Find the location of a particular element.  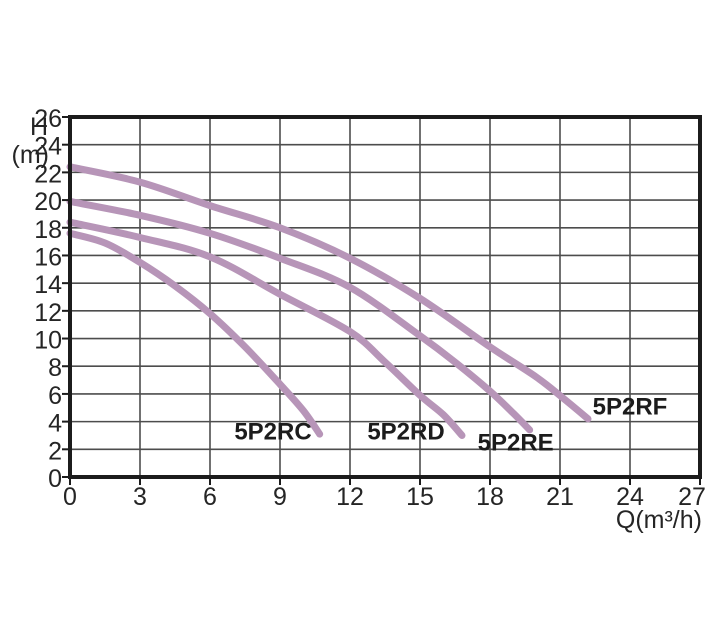

x-tick-label: 3 is located at coordinates (140, 497).